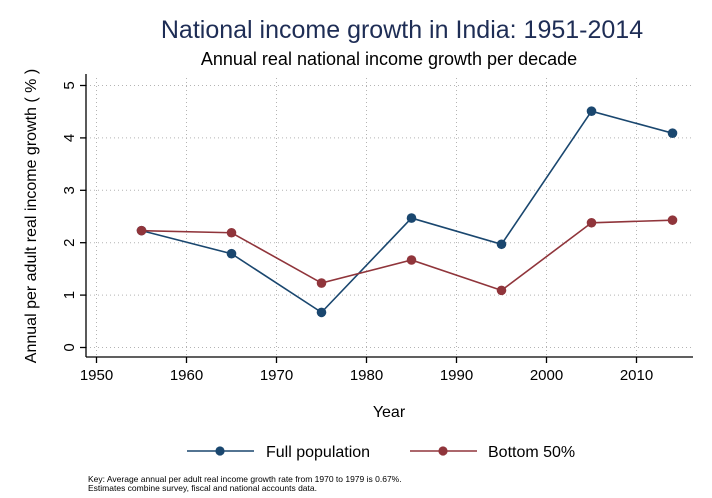 Image resolution: width=712 pixels, height=498 pixels. I want to click on legend-label-bottom-50: Bottom 50%, so click(531, 452).